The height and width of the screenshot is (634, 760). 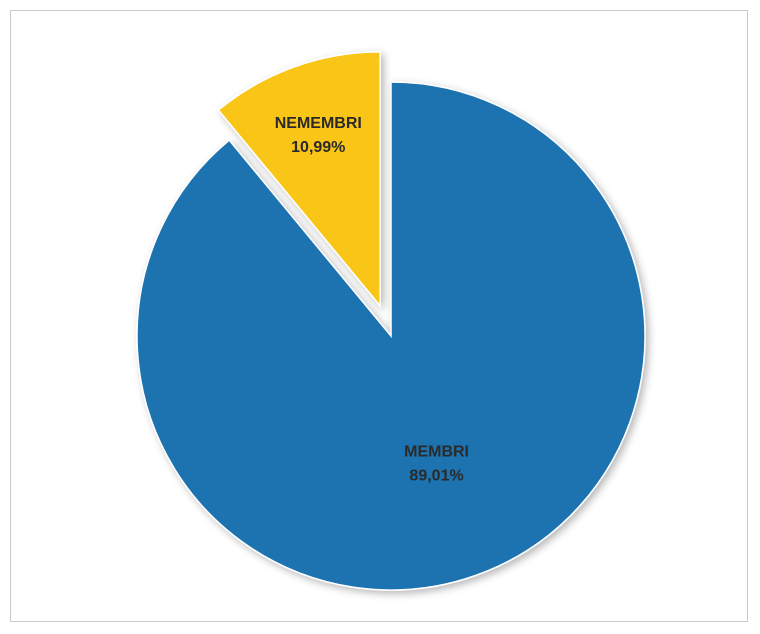 I want to click on slice-value-membri: 89,01%, so click(x=436, y=476).